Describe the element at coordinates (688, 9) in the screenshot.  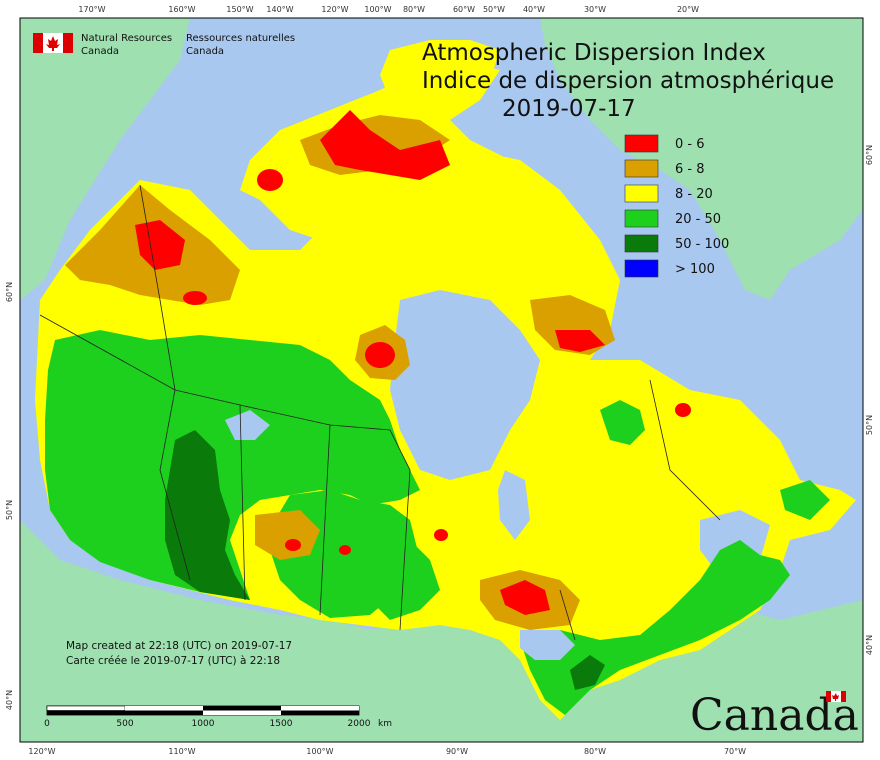
I see `top-longitude-label: 20°W` at that location.